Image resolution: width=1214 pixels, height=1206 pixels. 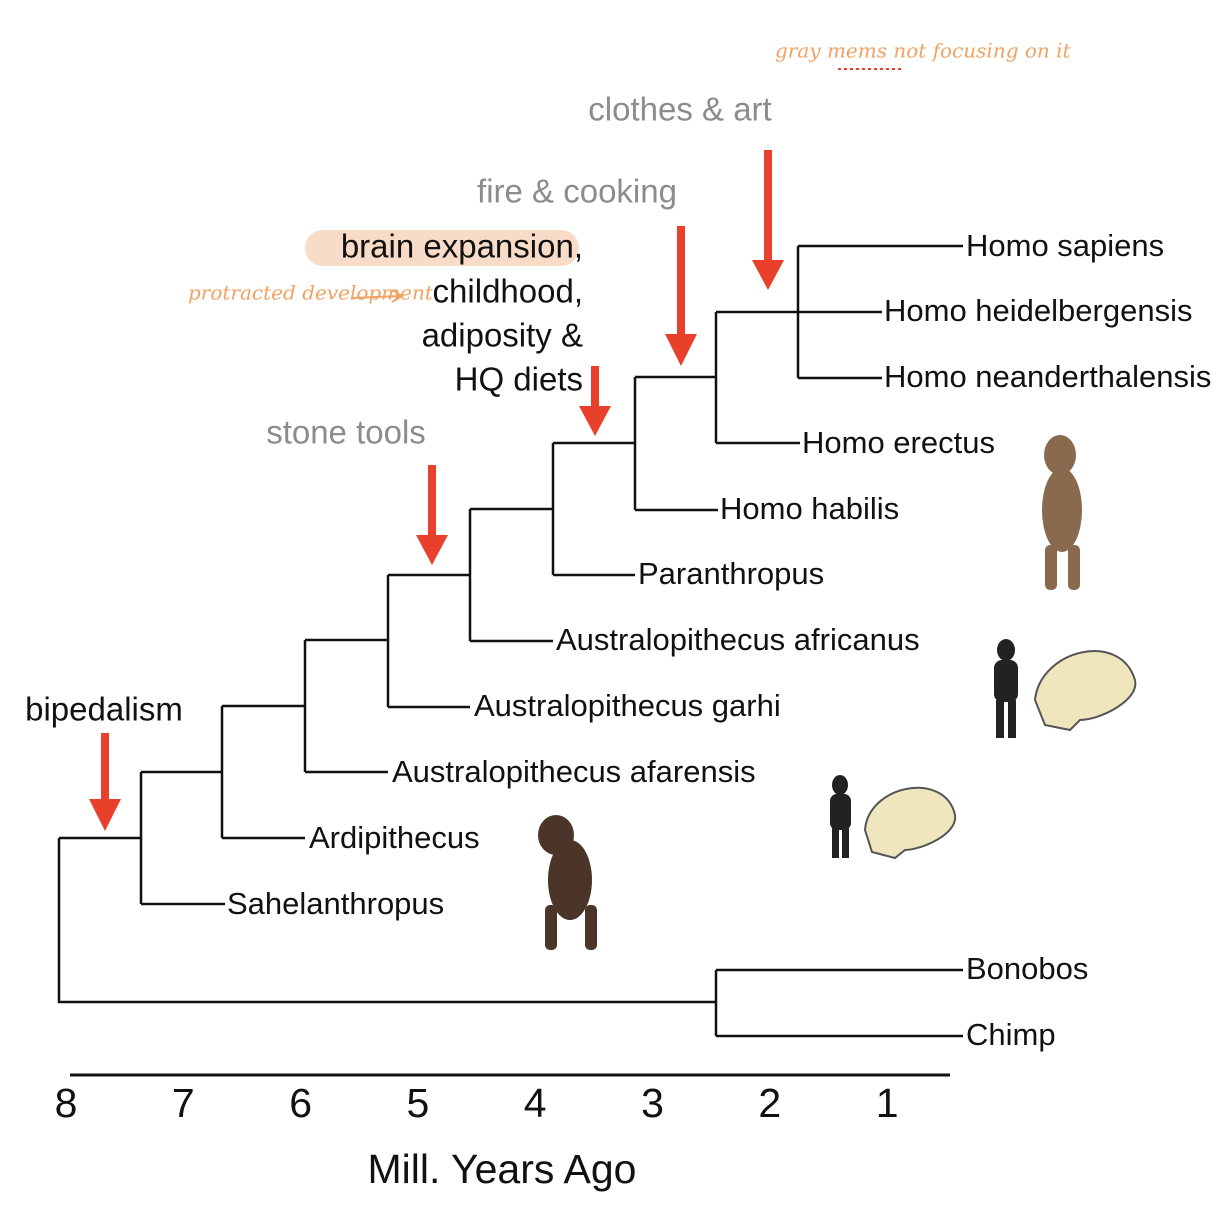 I want to click on taxon-label: Ardipithecus, so click(x=394, y=837).